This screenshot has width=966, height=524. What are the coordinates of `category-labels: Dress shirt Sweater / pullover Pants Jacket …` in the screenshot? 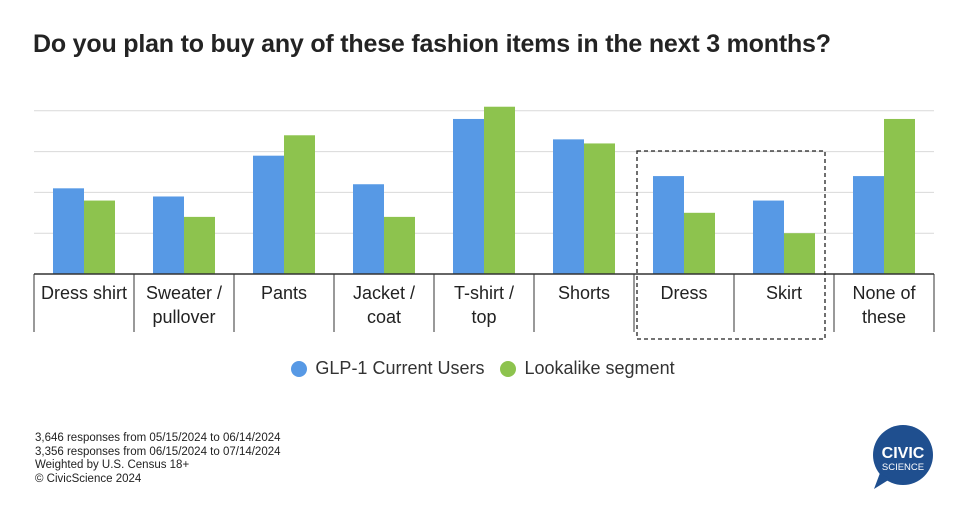 It's located at (479, 305).